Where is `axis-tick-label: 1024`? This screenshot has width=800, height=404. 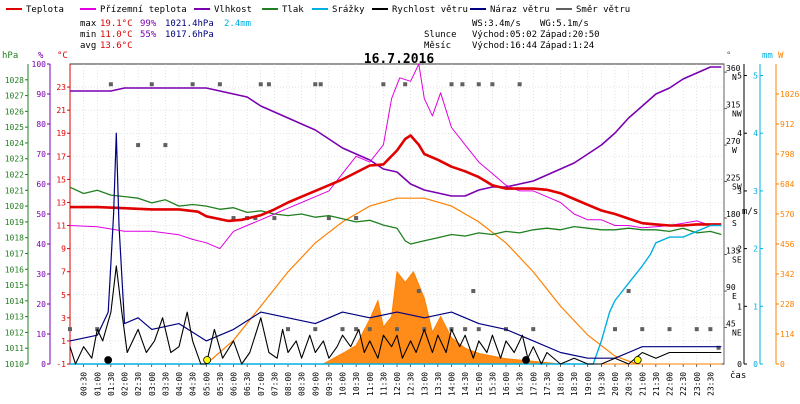 axis-tick-label: 1024 is located at coordinates (14, 143).